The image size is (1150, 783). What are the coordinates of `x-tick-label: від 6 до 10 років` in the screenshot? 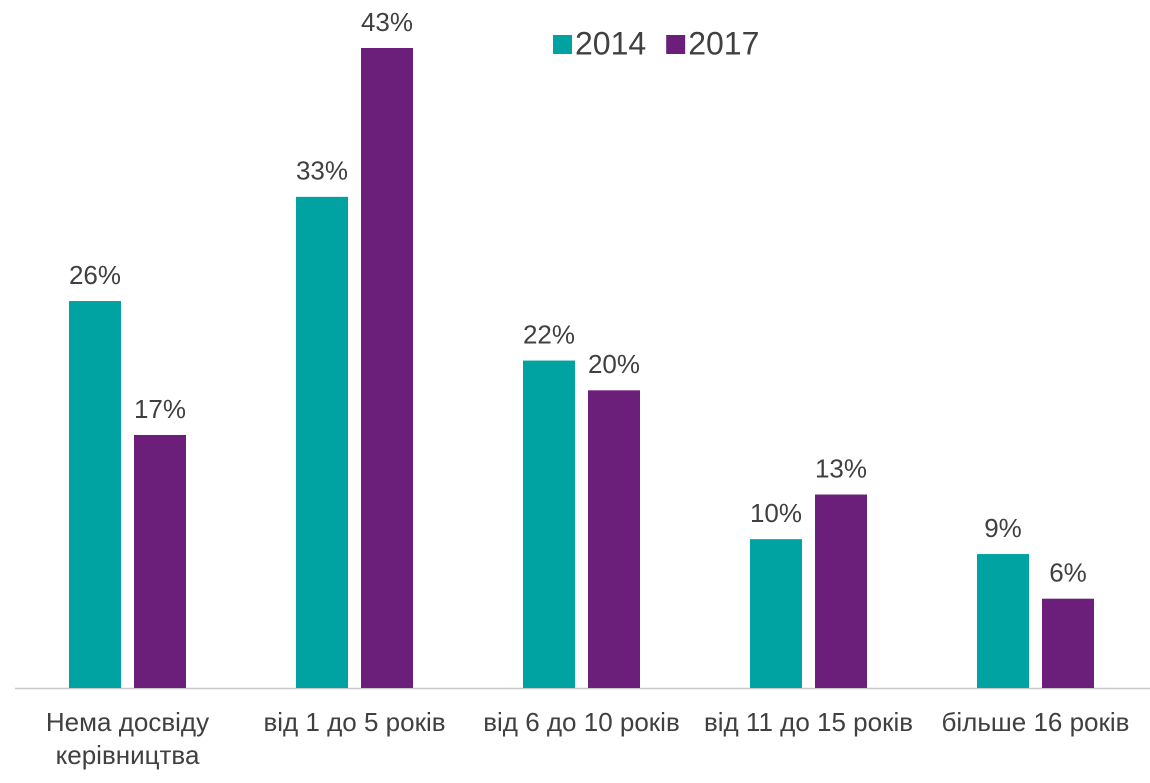 It's located at (581, 722).